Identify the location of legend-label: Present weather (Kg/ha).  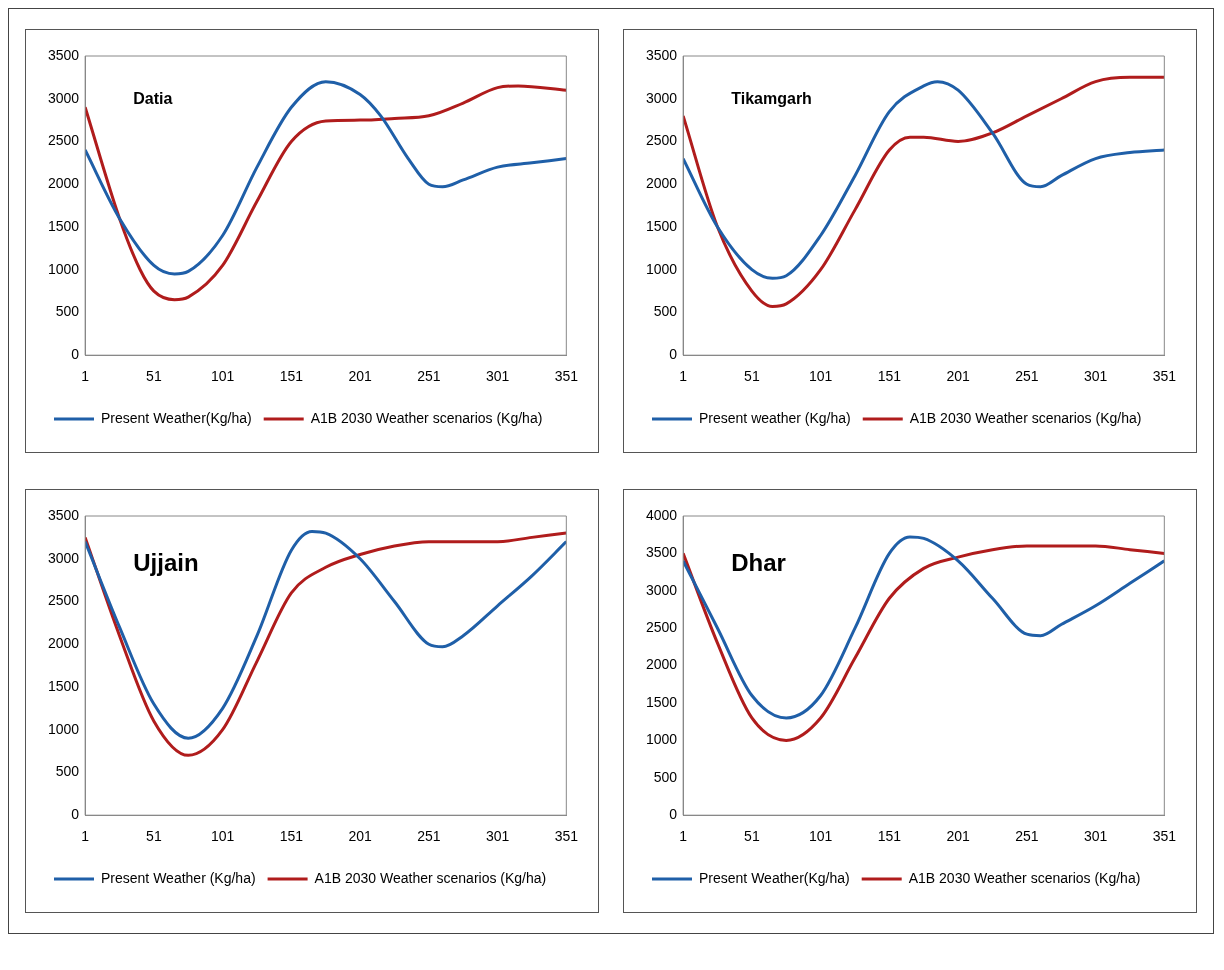
(775, 417).